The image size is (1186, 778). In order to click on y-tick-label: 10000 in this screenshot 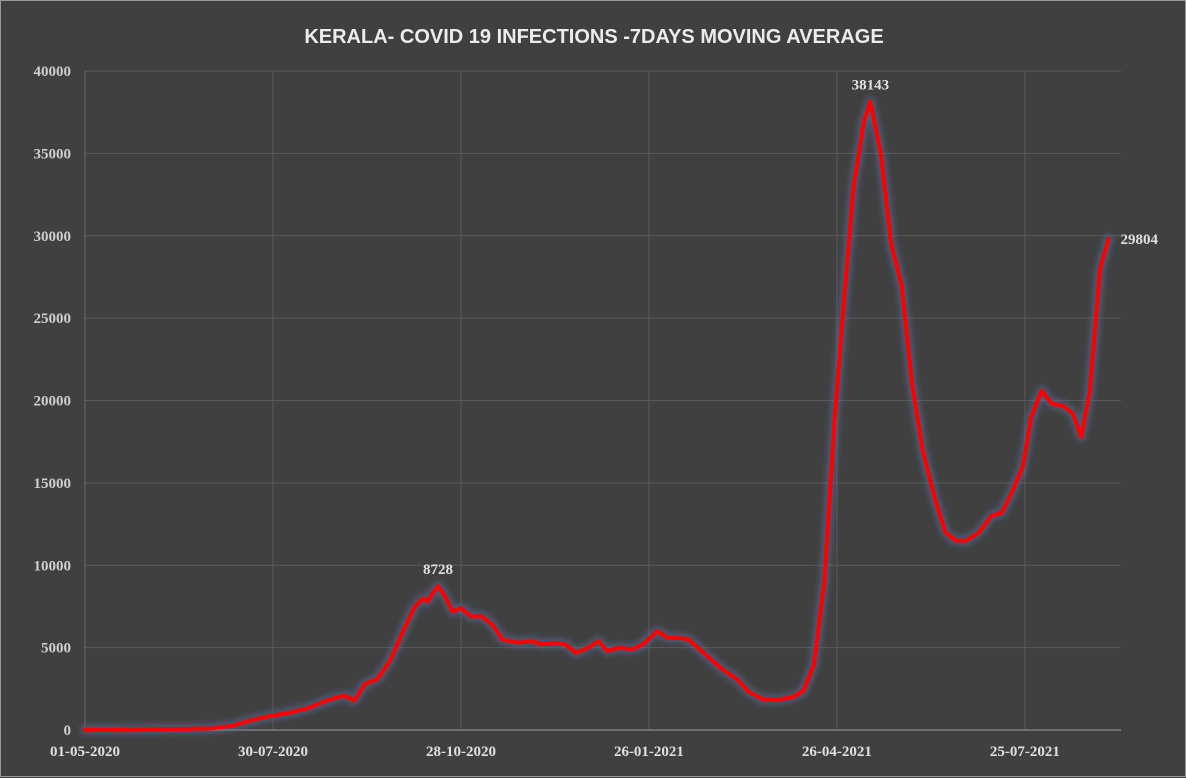, I will do `click(53, 566)`.